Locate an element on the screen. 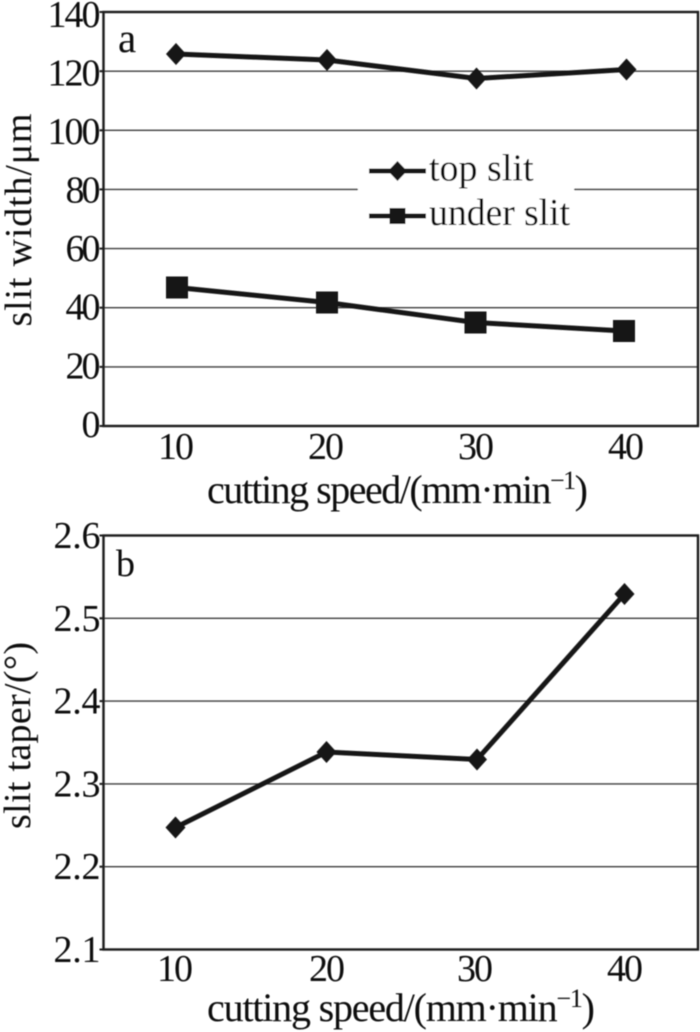  svg-text: 0 is located at coordinates (91, 425).